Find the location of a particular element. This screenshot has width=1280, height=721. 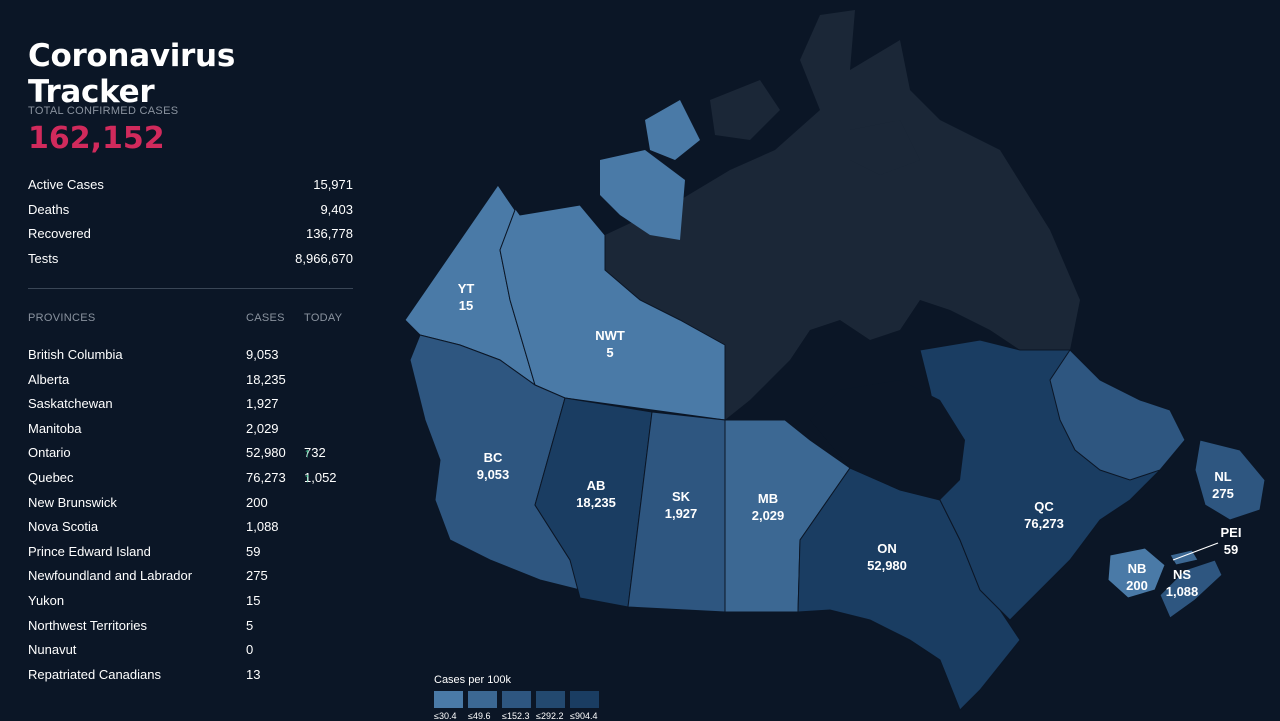

province-cases: 76,273 is located at coordinates (266, 477).